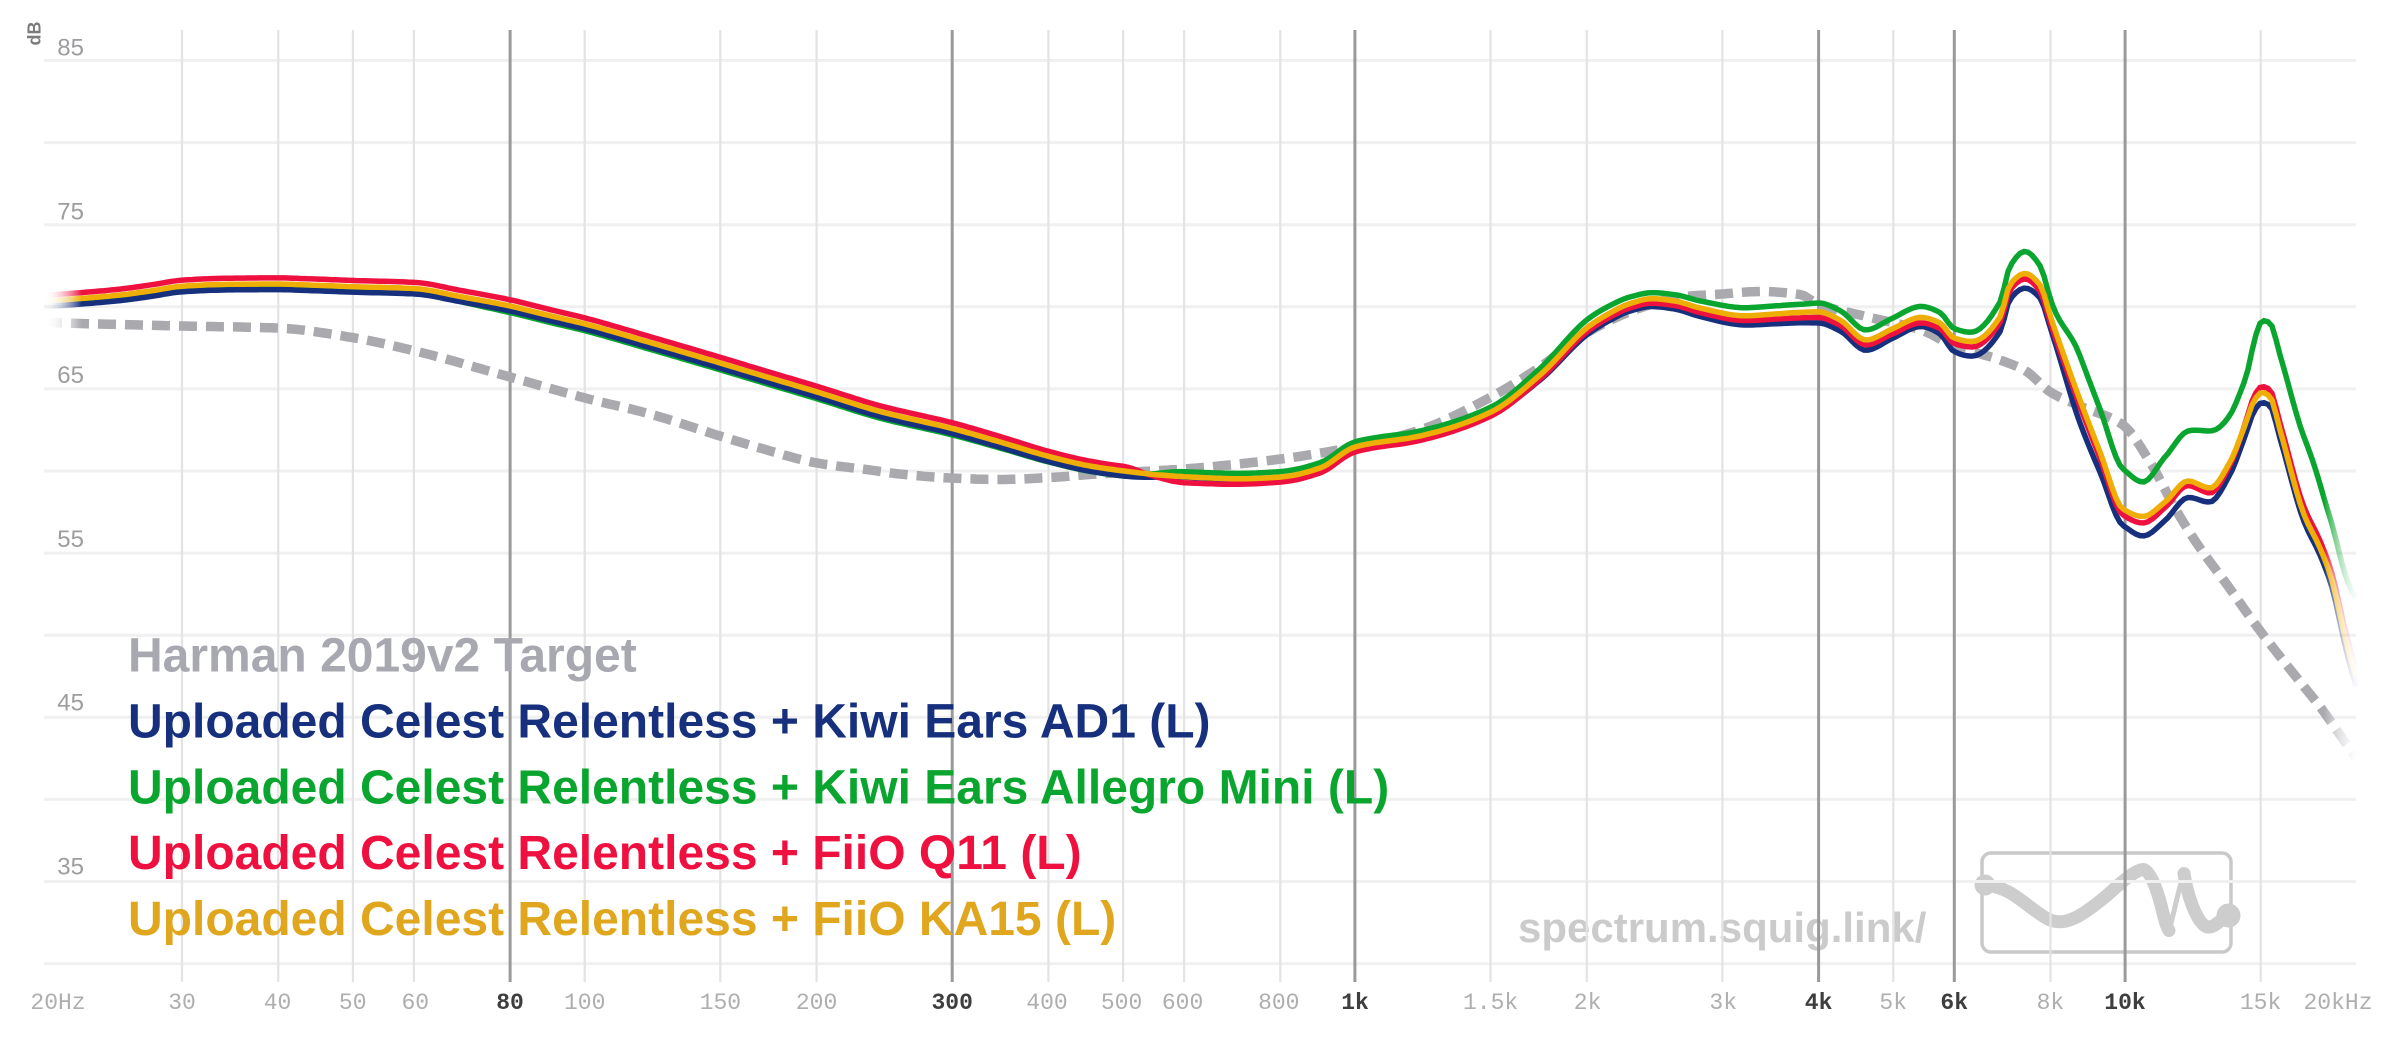 The image size is (2400, 1038). What do you see at coordinates (353, 1003) in the screenshot?
I see `svg-text: 50` at bounding box center [353, 1003].